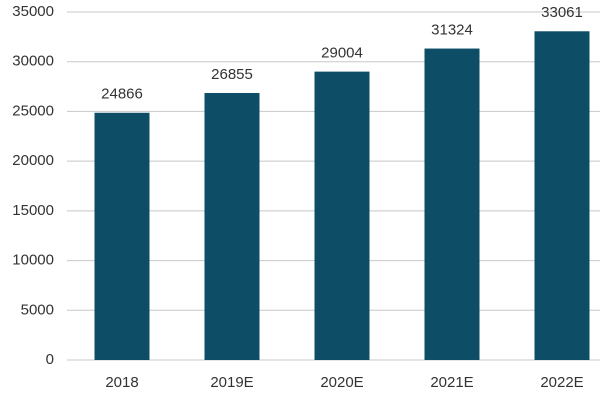 The image size is (600, 400). What do you see at coordinates (342, 53) in the screenshot?
I see `data-label: 29004` at bounding box center [342, 53].